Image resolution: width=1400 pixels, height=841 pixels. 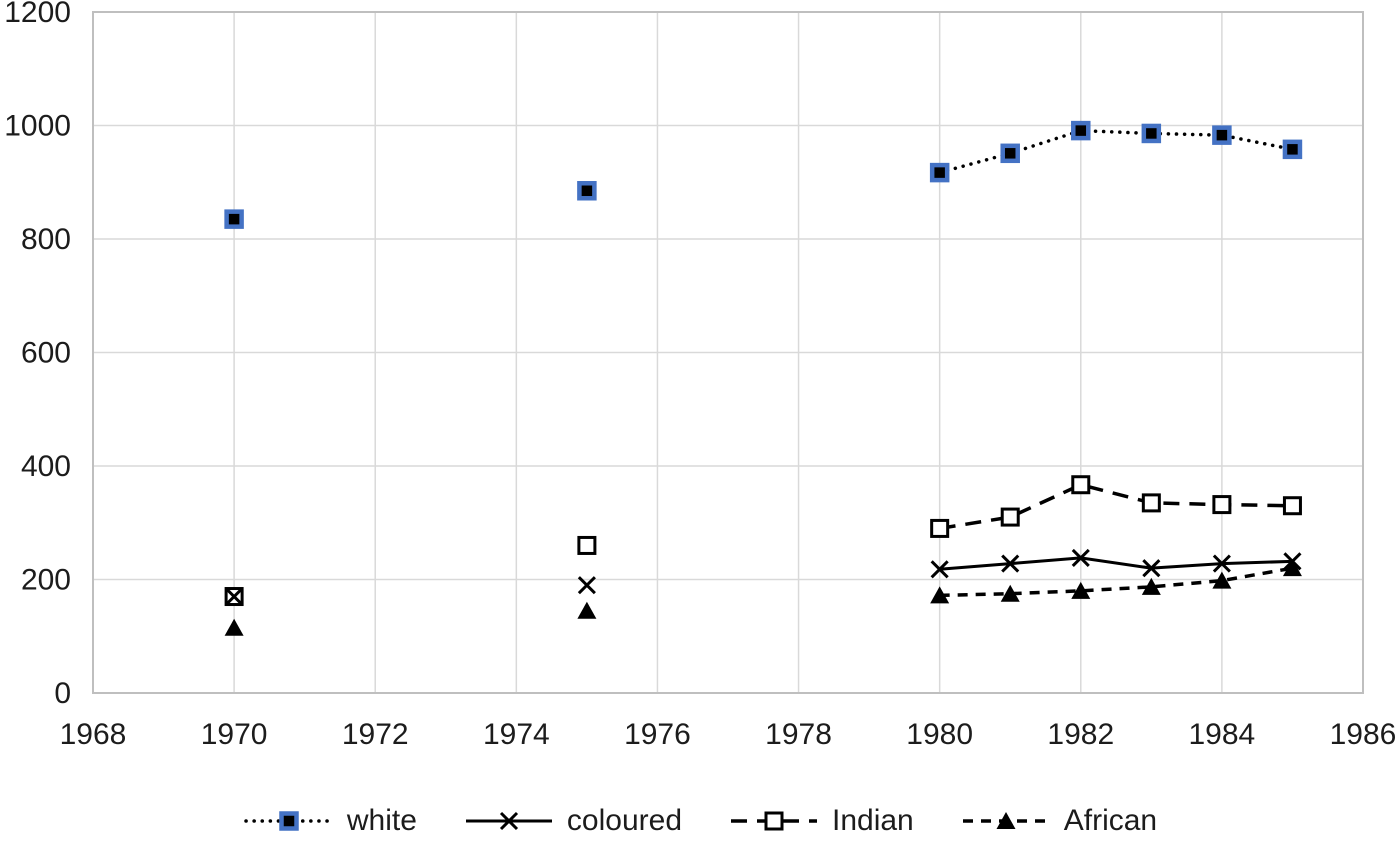 What do you see at coordinates (46, 466) in the screenshot?
I see `svg-text: 400` at bounding box center [46, 466].